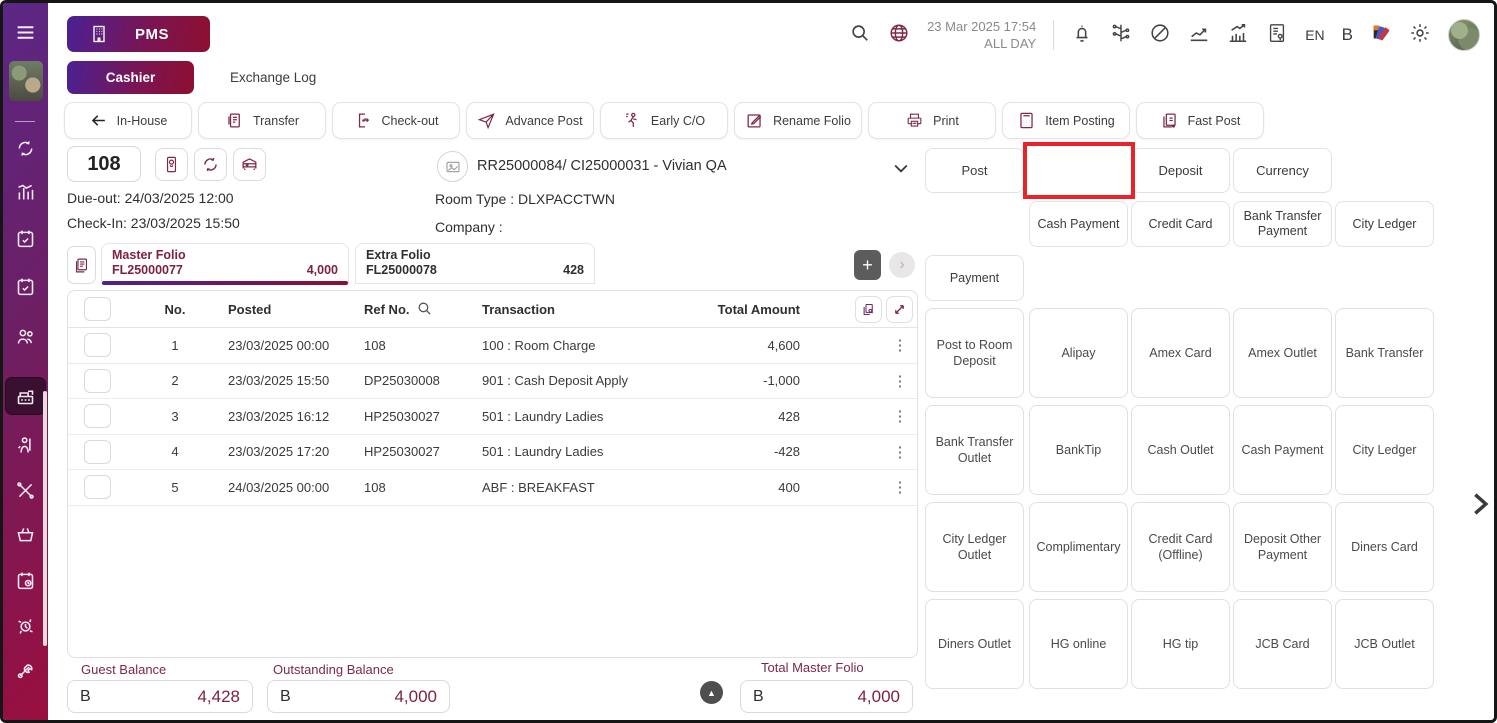  I want to click on method-tile: BankTip, so click(1078, 450).